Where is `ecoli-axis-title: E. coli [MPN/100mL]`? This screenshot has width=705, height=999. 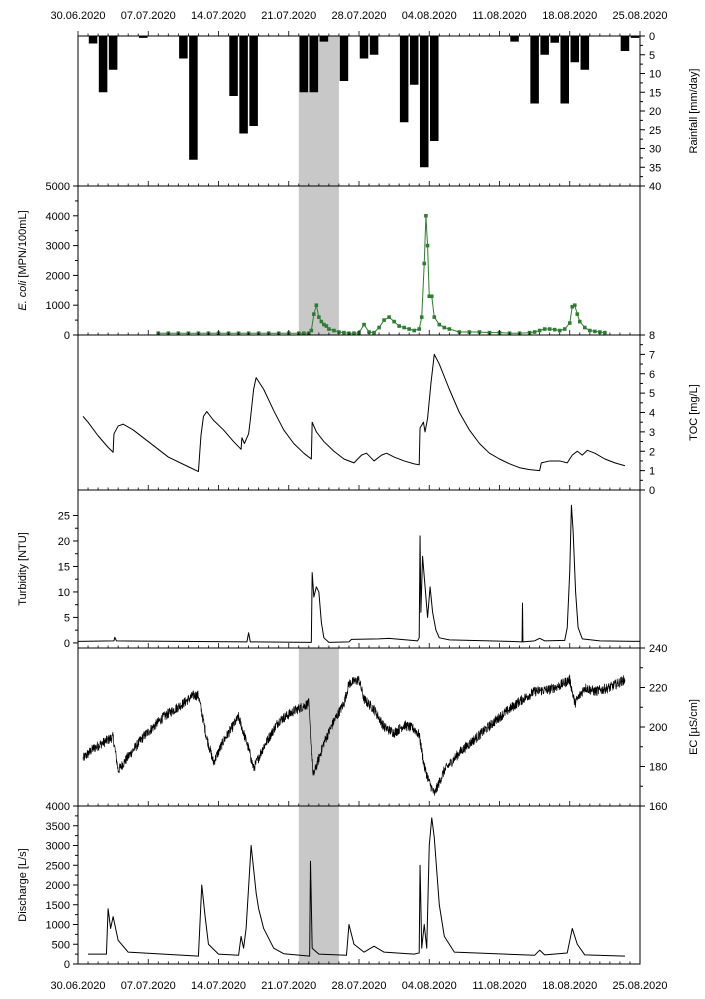
ecoli-axis-title: E. coli [MPN/100mL] is located at coordinates (23, 260).